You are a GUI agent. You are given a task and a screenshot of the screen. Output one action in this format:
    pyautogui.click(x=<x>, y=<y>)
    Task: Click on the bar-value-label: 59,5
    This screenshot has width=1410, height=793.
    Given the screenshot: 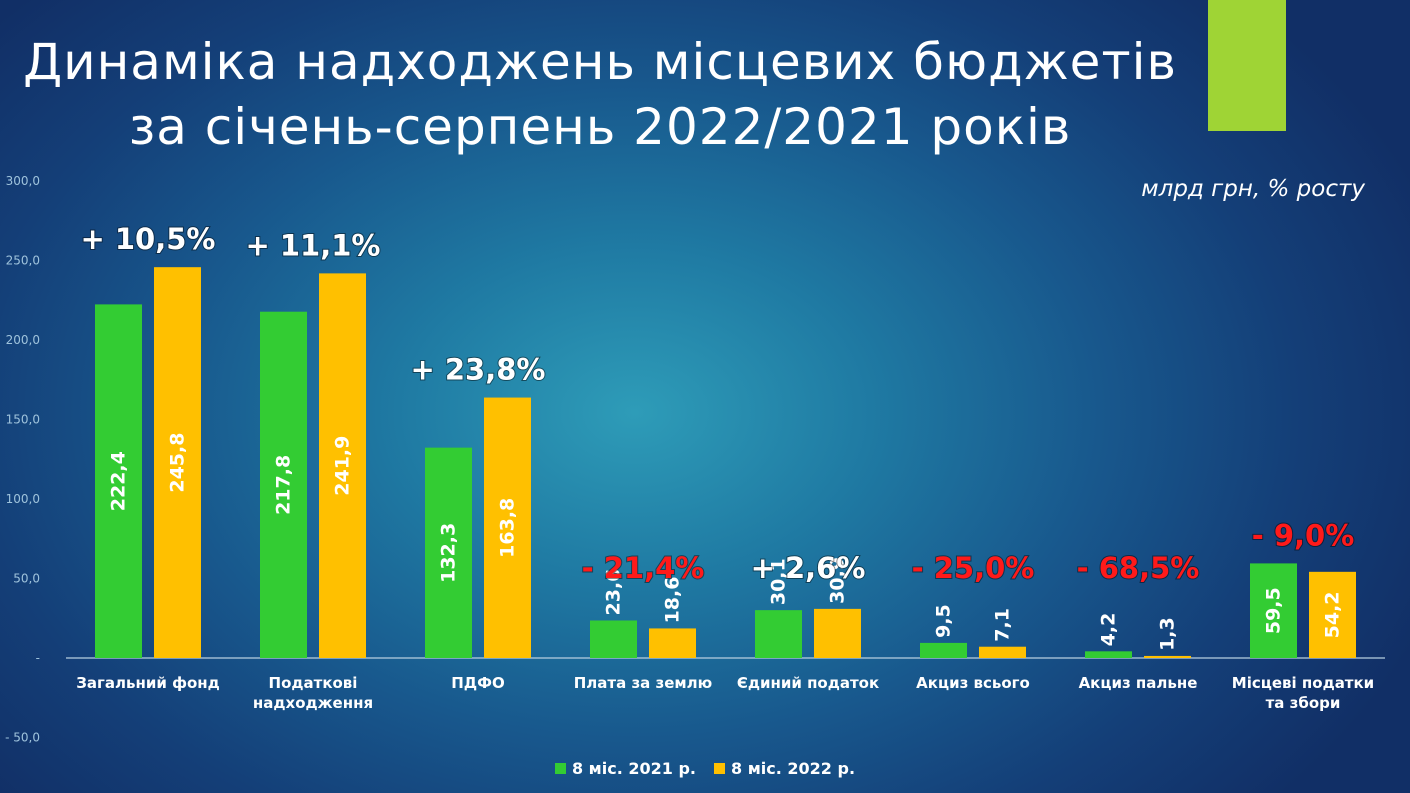 What is the action you would take?
    pyautogui.click(x=1274, y=610)
    